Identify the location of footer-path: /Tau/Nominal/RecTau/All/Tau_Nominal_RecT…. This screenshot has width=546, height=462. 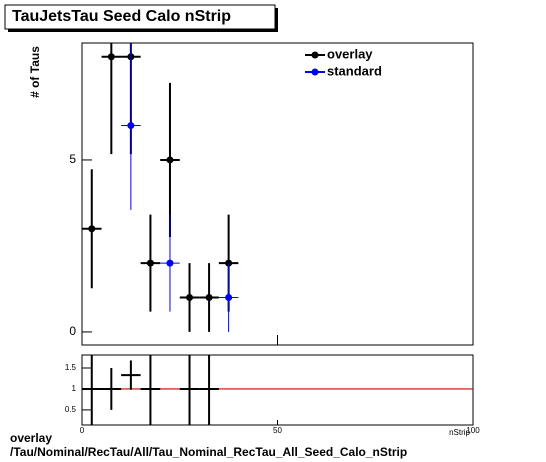
(208, 452).